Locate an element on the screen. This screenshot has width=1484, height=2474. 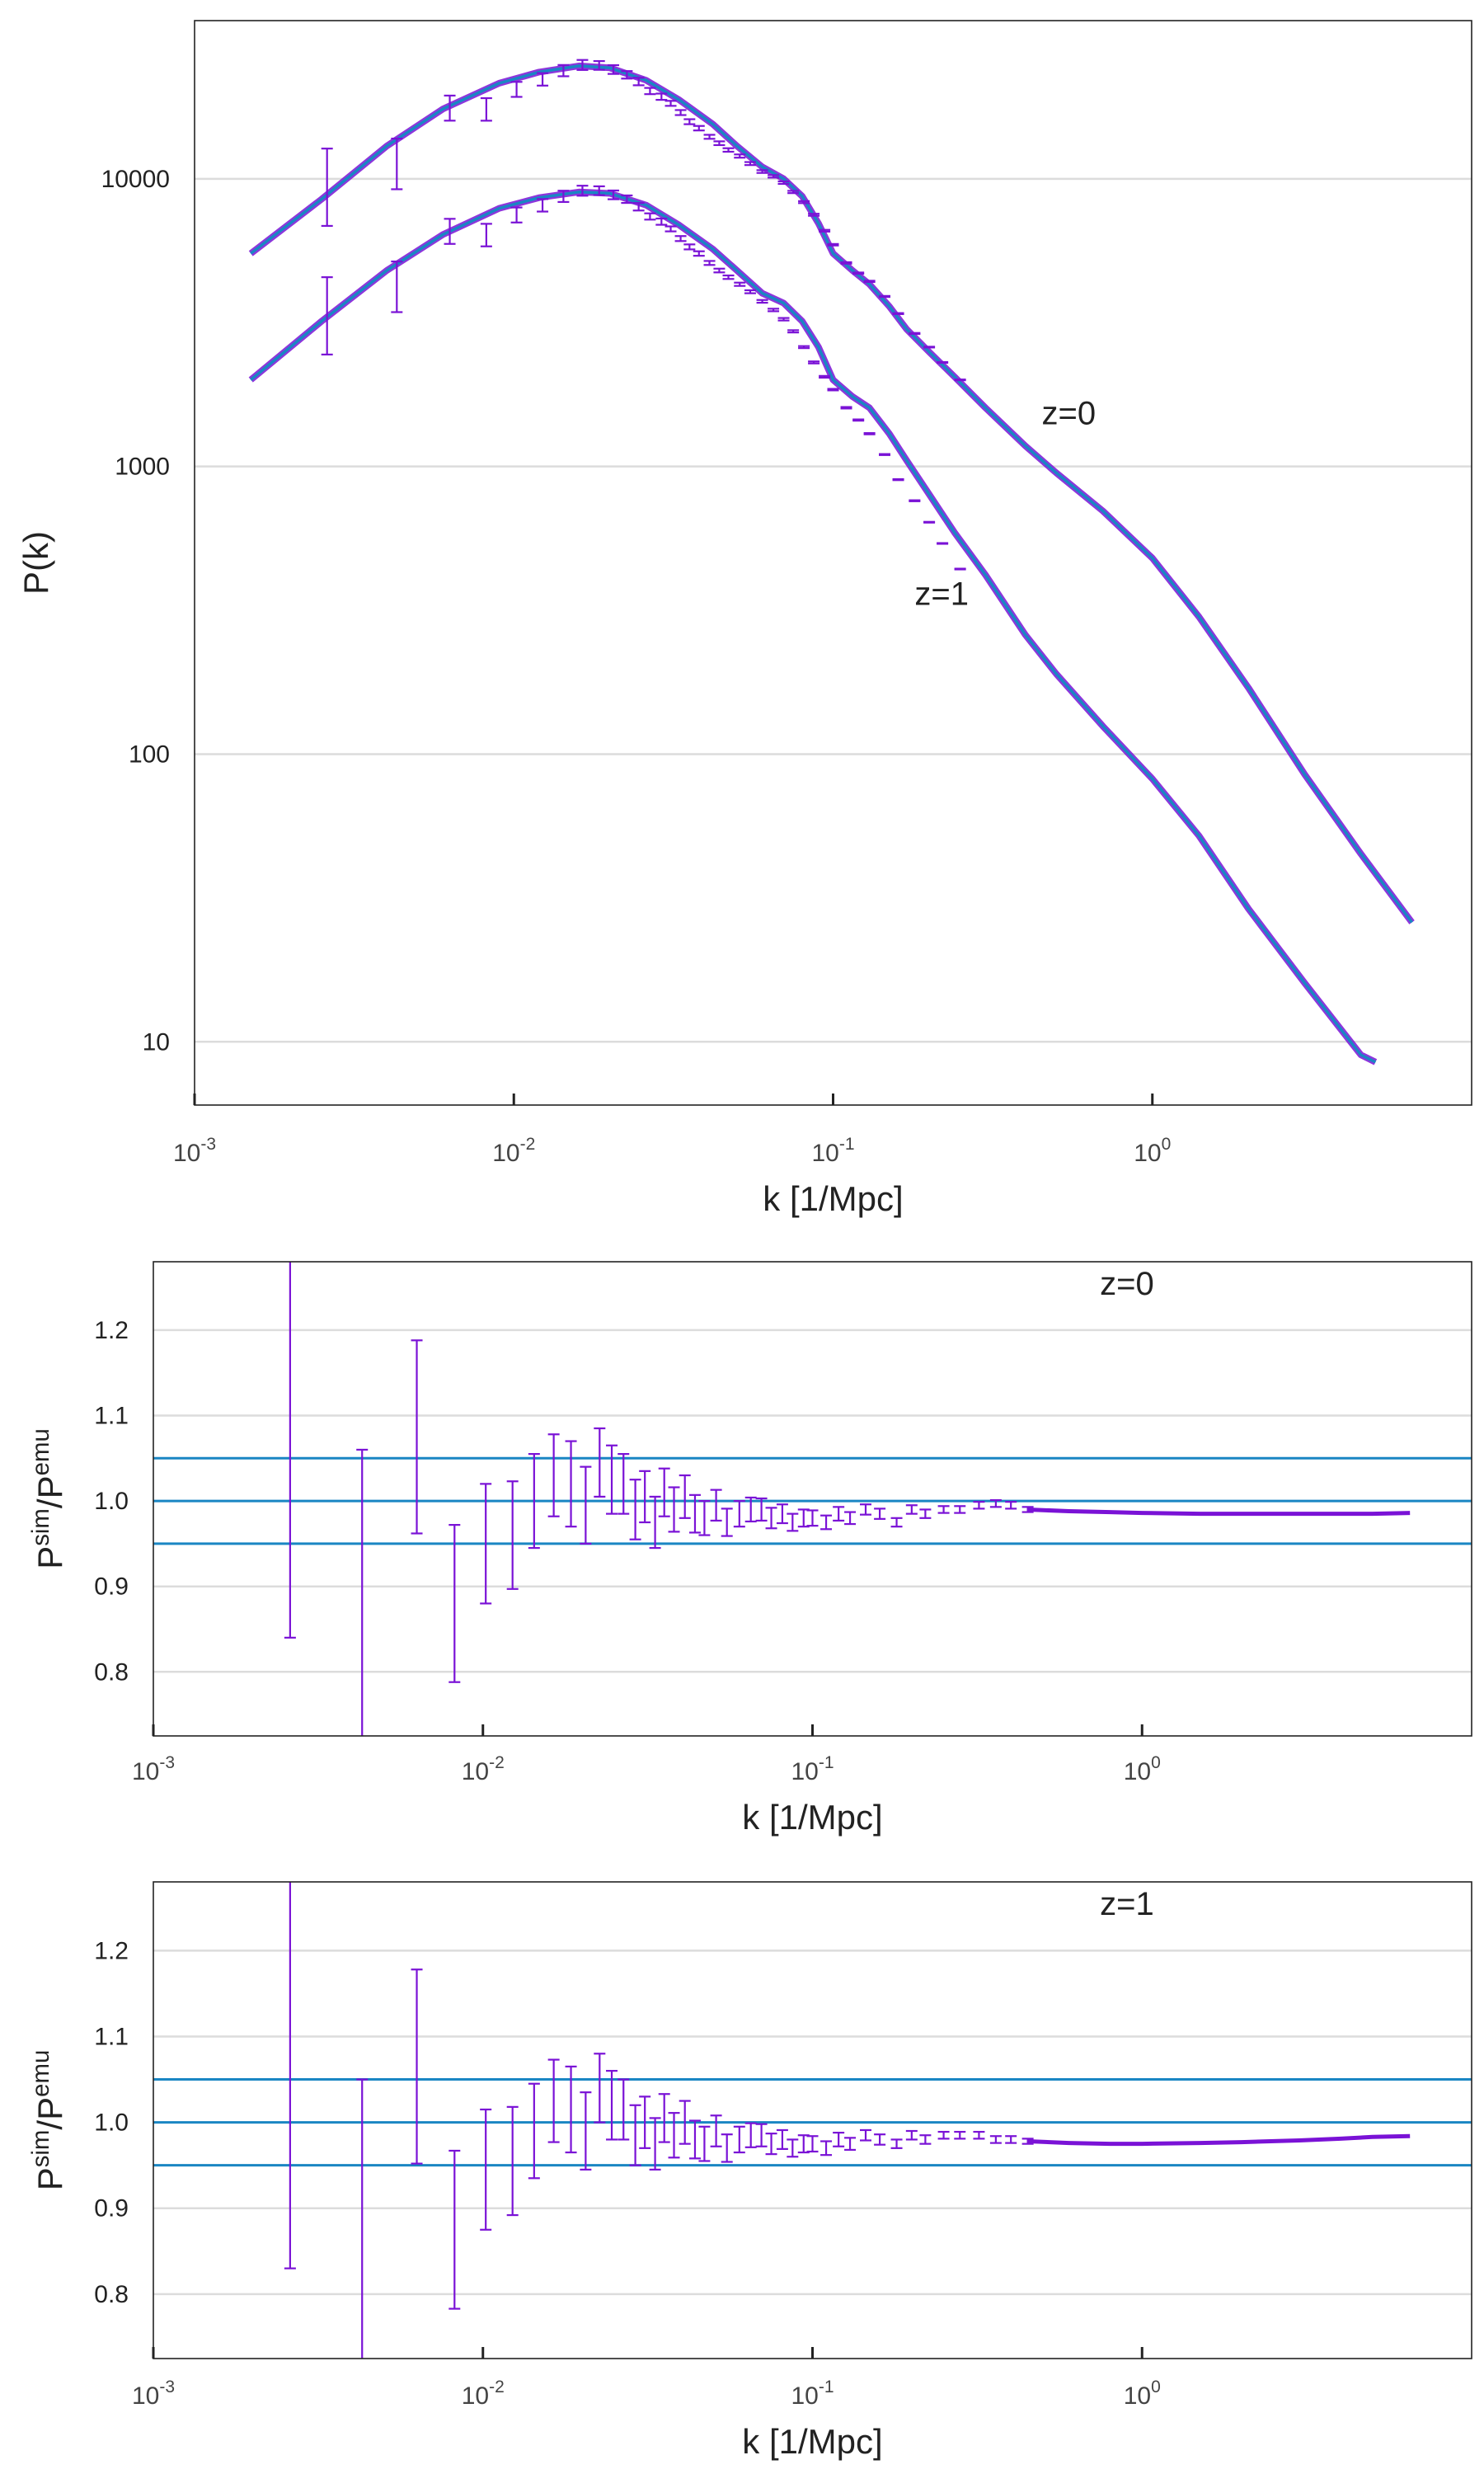
redshift-label: z=0 is located at coordinates (1127, 1284).